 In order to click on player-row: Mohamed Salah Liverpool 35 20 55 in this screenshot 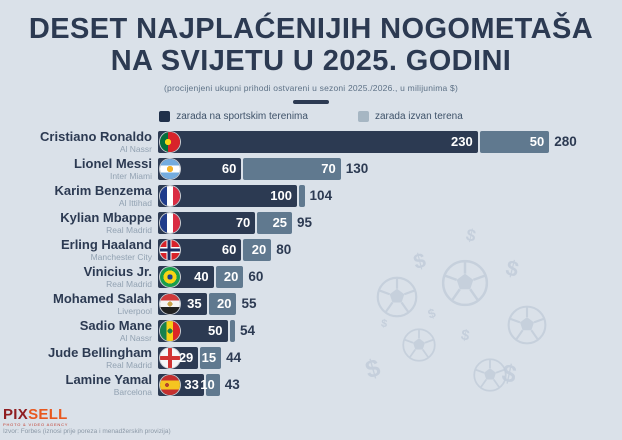, I will do `click(311, 304)`.